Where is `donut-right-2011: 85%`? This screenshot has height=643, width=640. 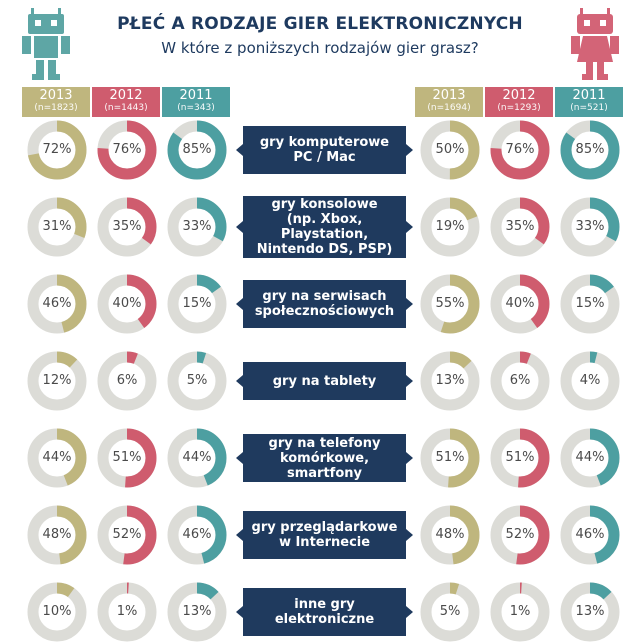
donut-right-2011: 85% is located at coordinates (590, 150).